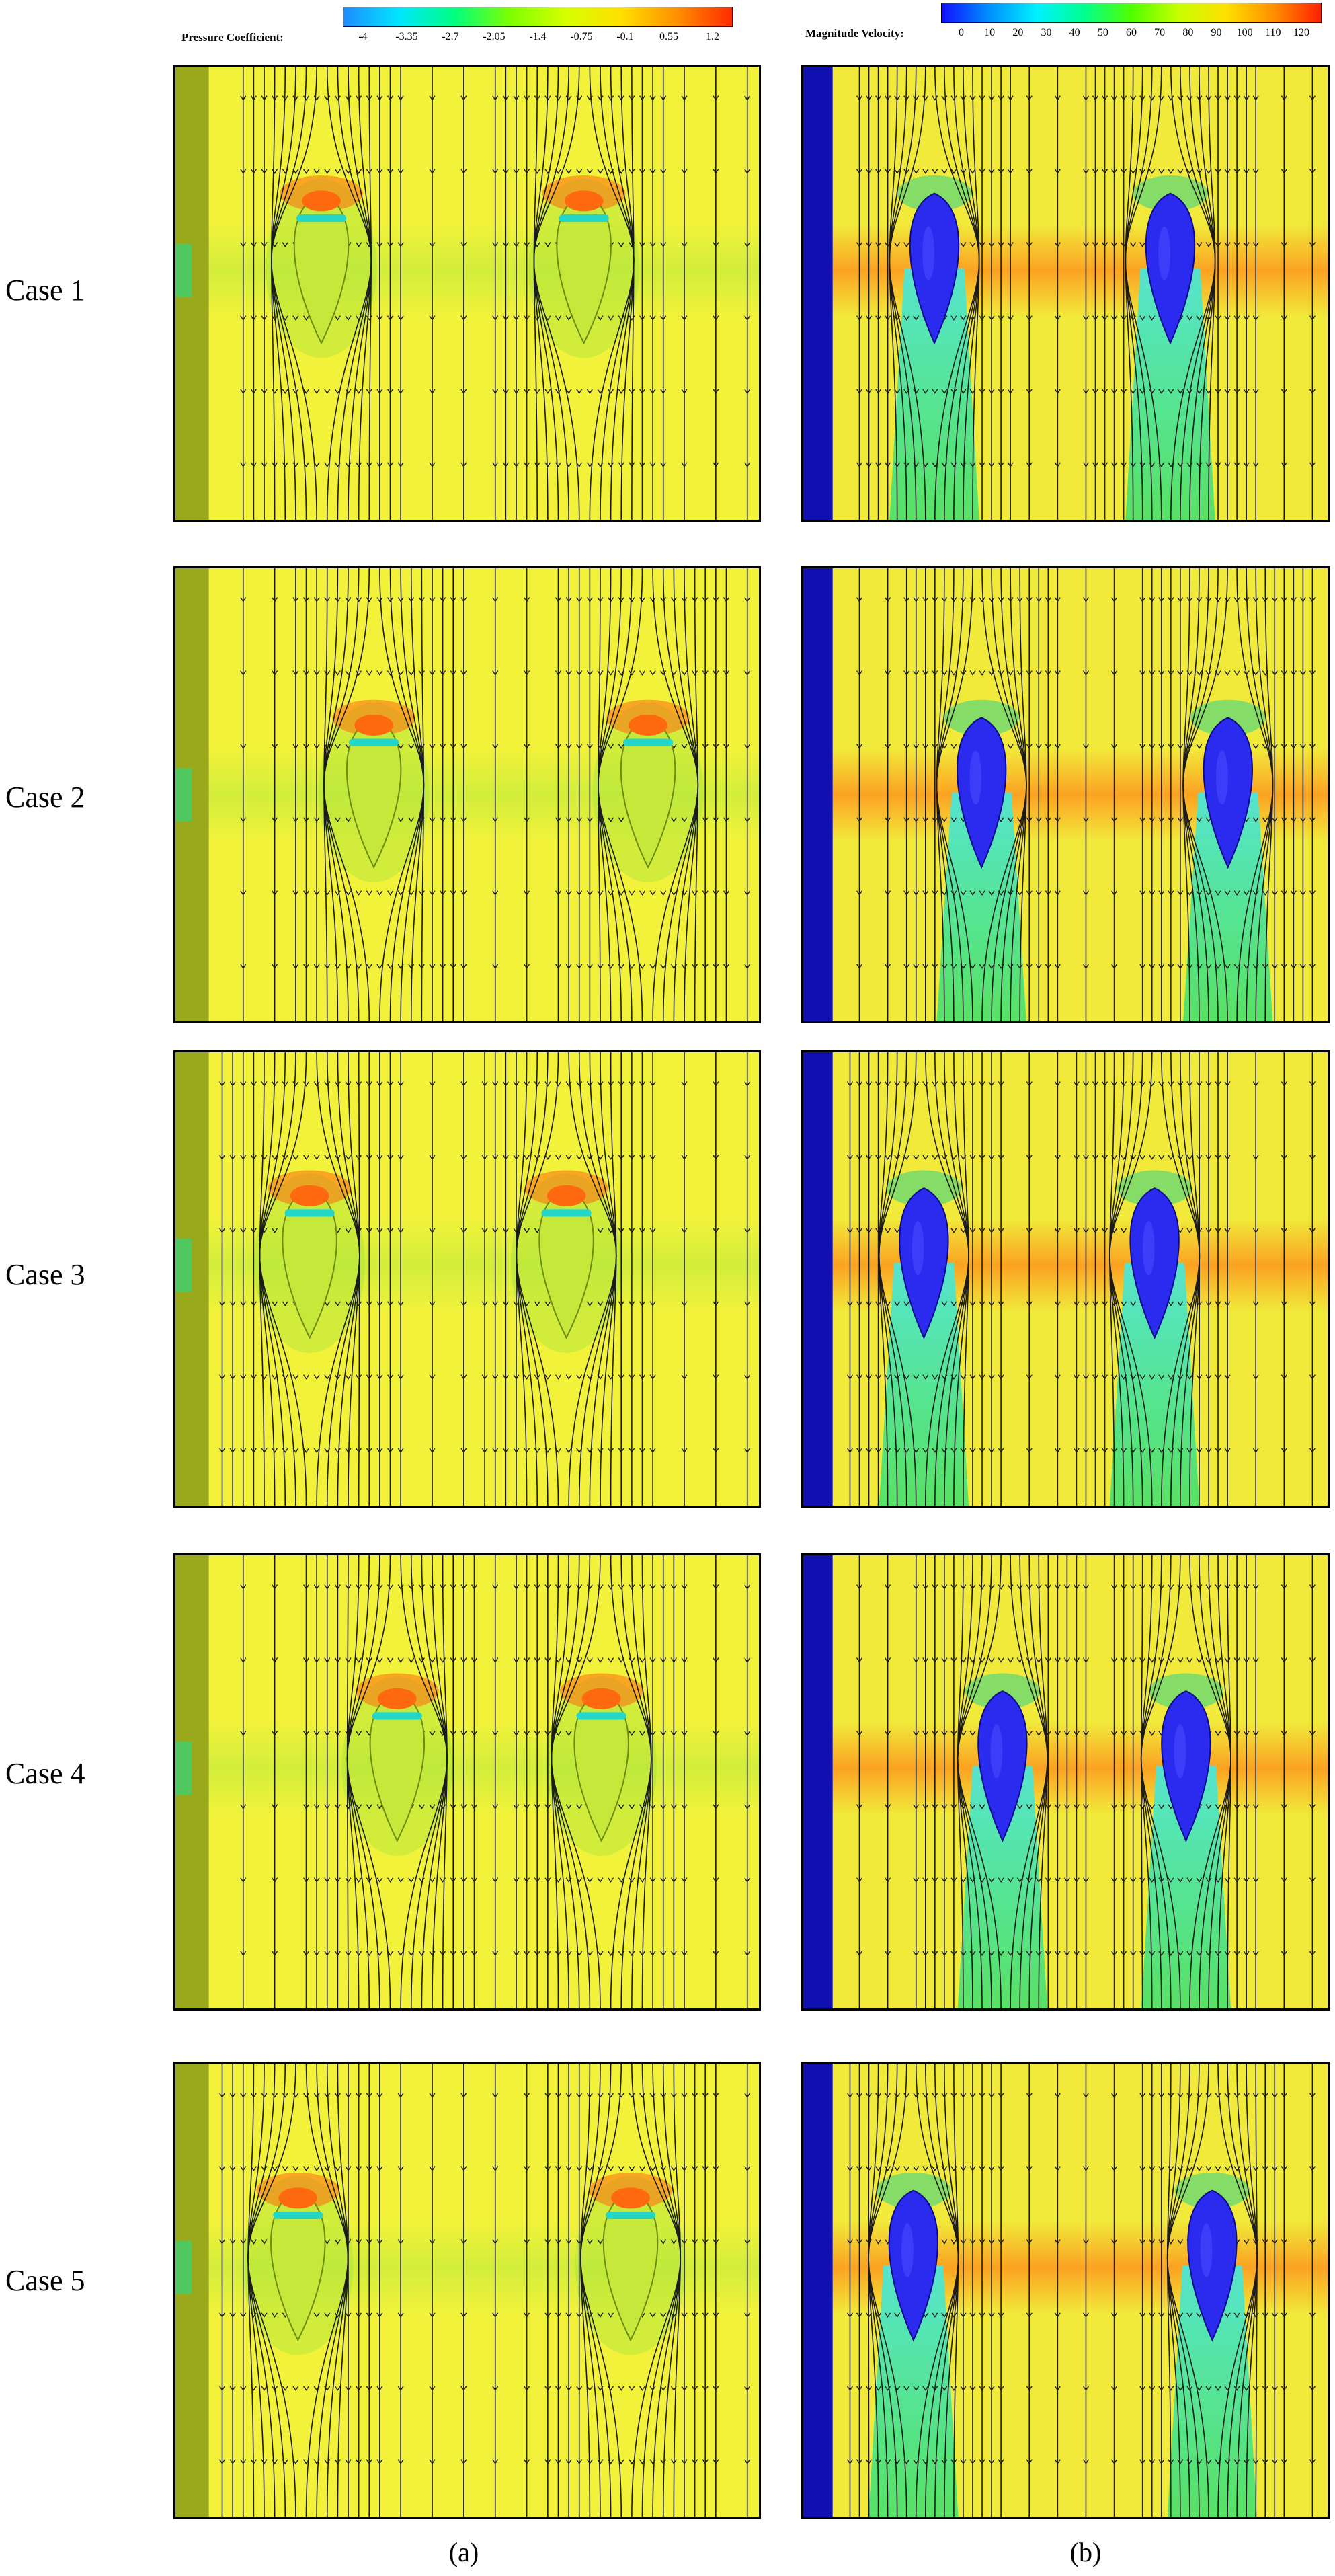 This screenshot has width=1335, height=2576. I want to click on velocity-tick-label: 110, so click(1273, 32).